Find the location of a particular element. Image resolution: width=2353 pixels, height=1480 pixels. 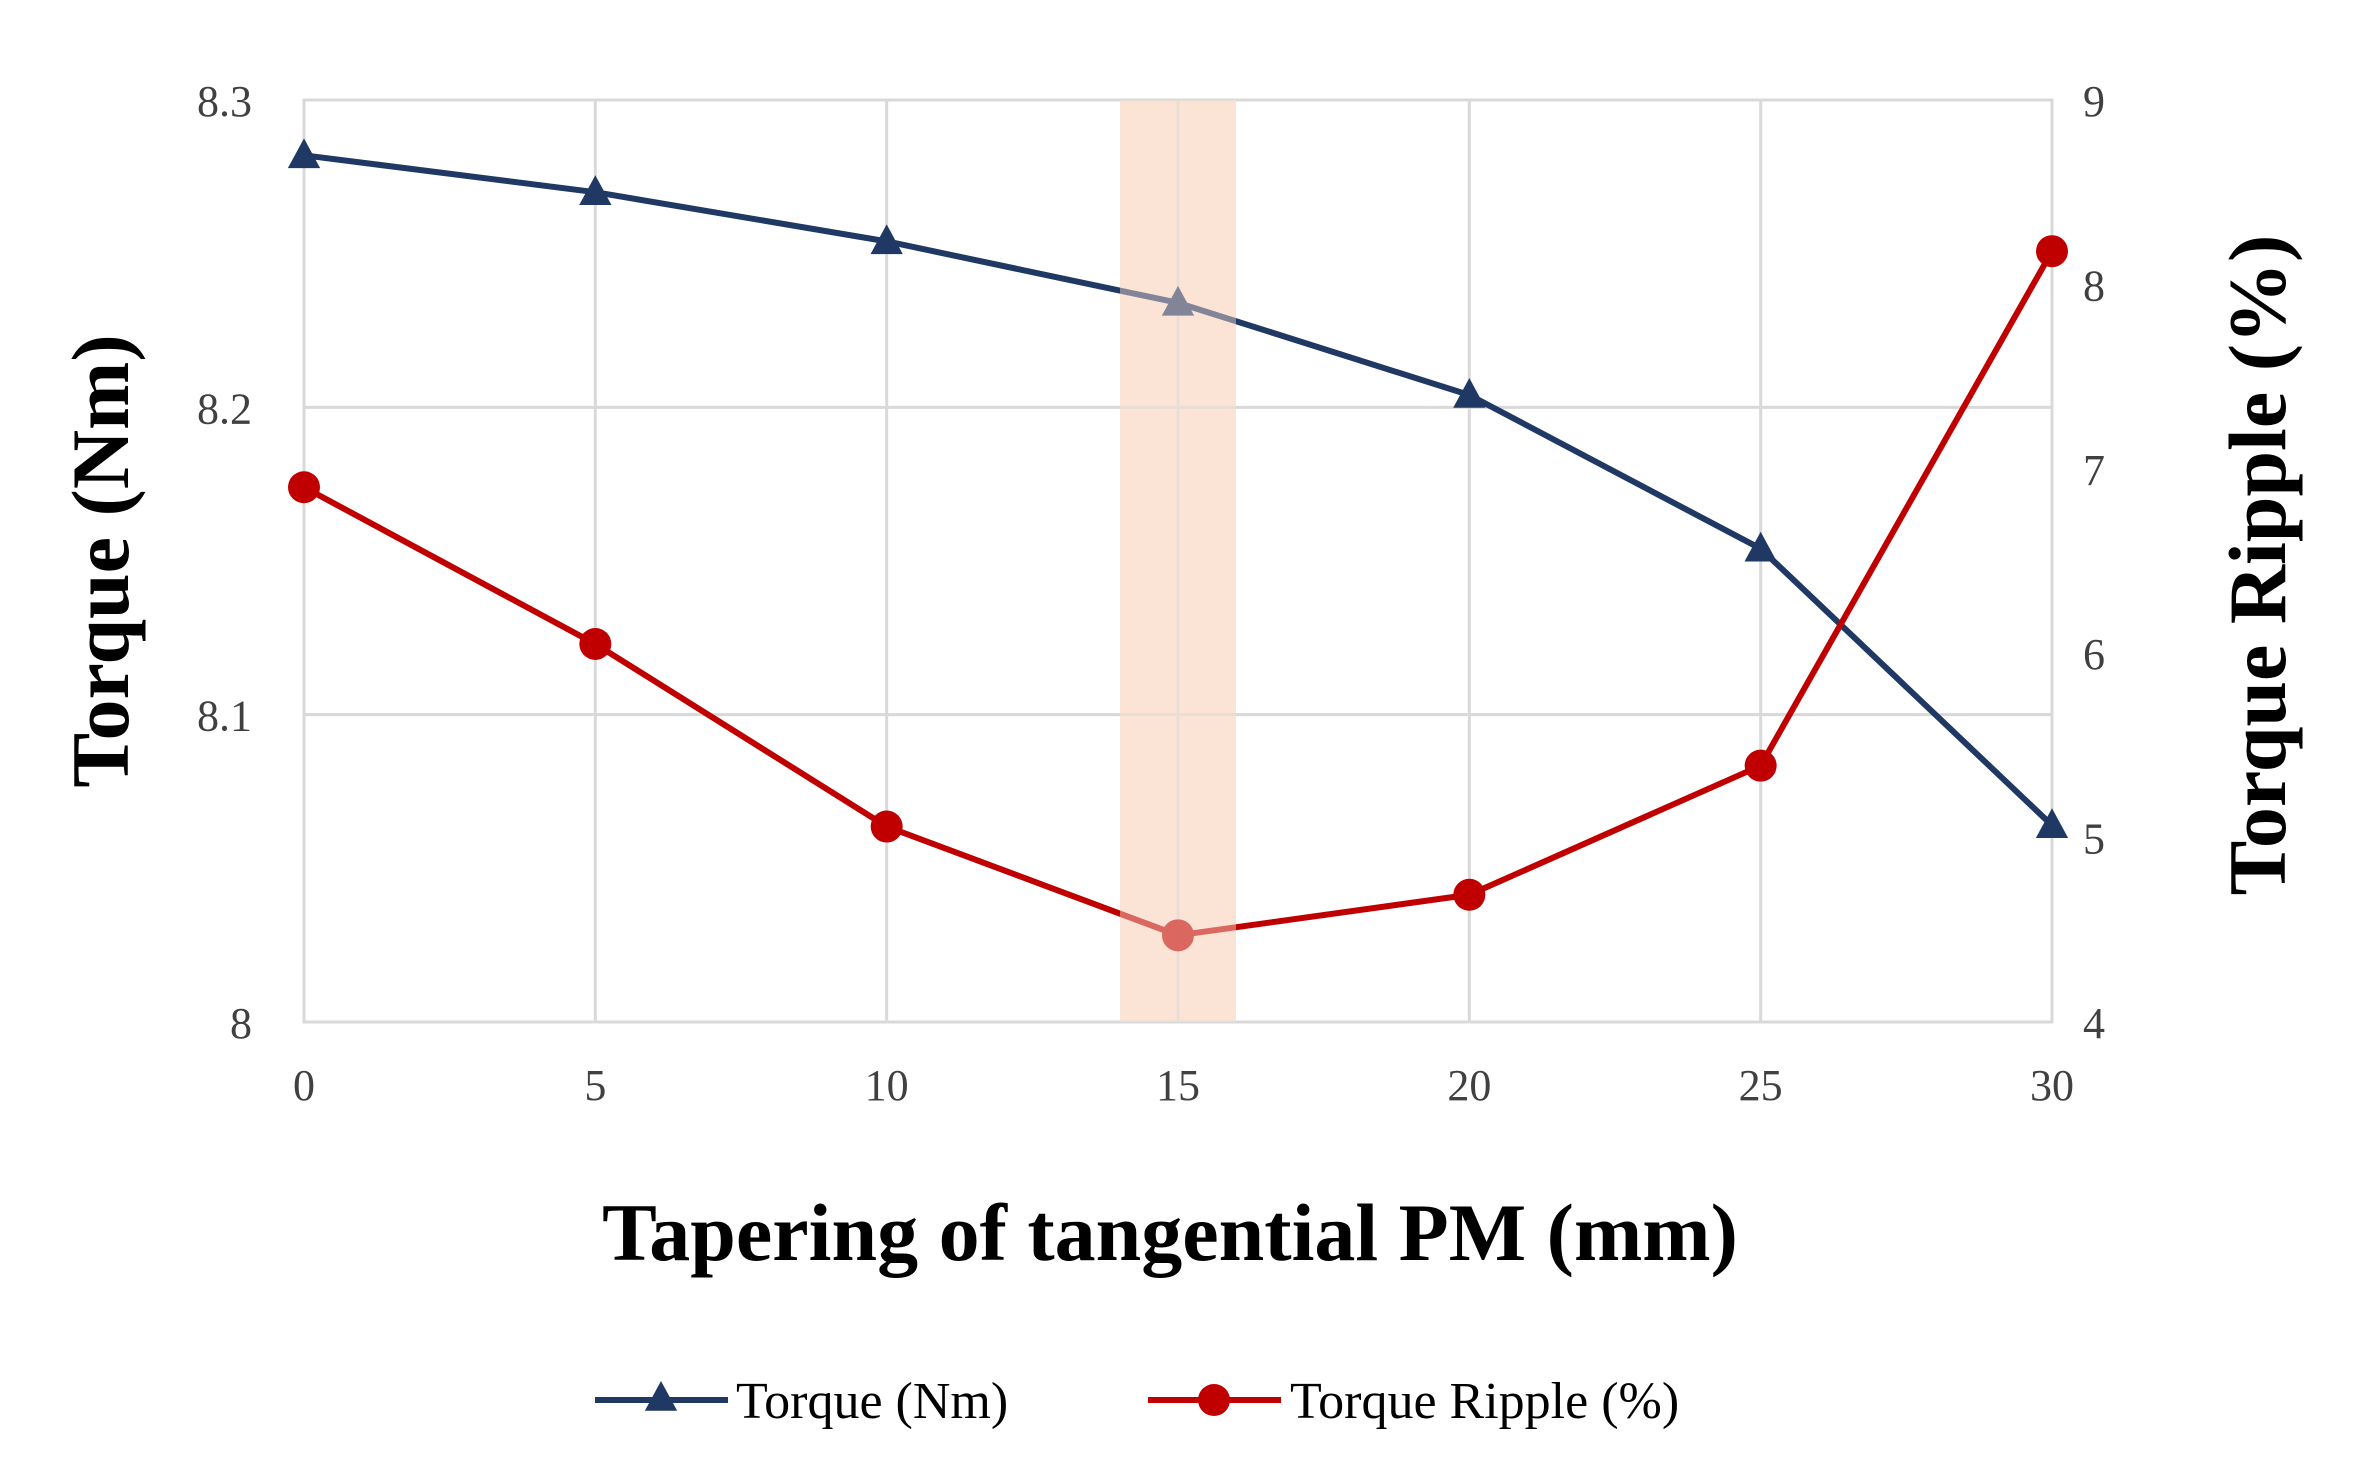

x-axis-ticks: 0 5 10 15 20 25 30 is located at coordinates (1183, 1085).